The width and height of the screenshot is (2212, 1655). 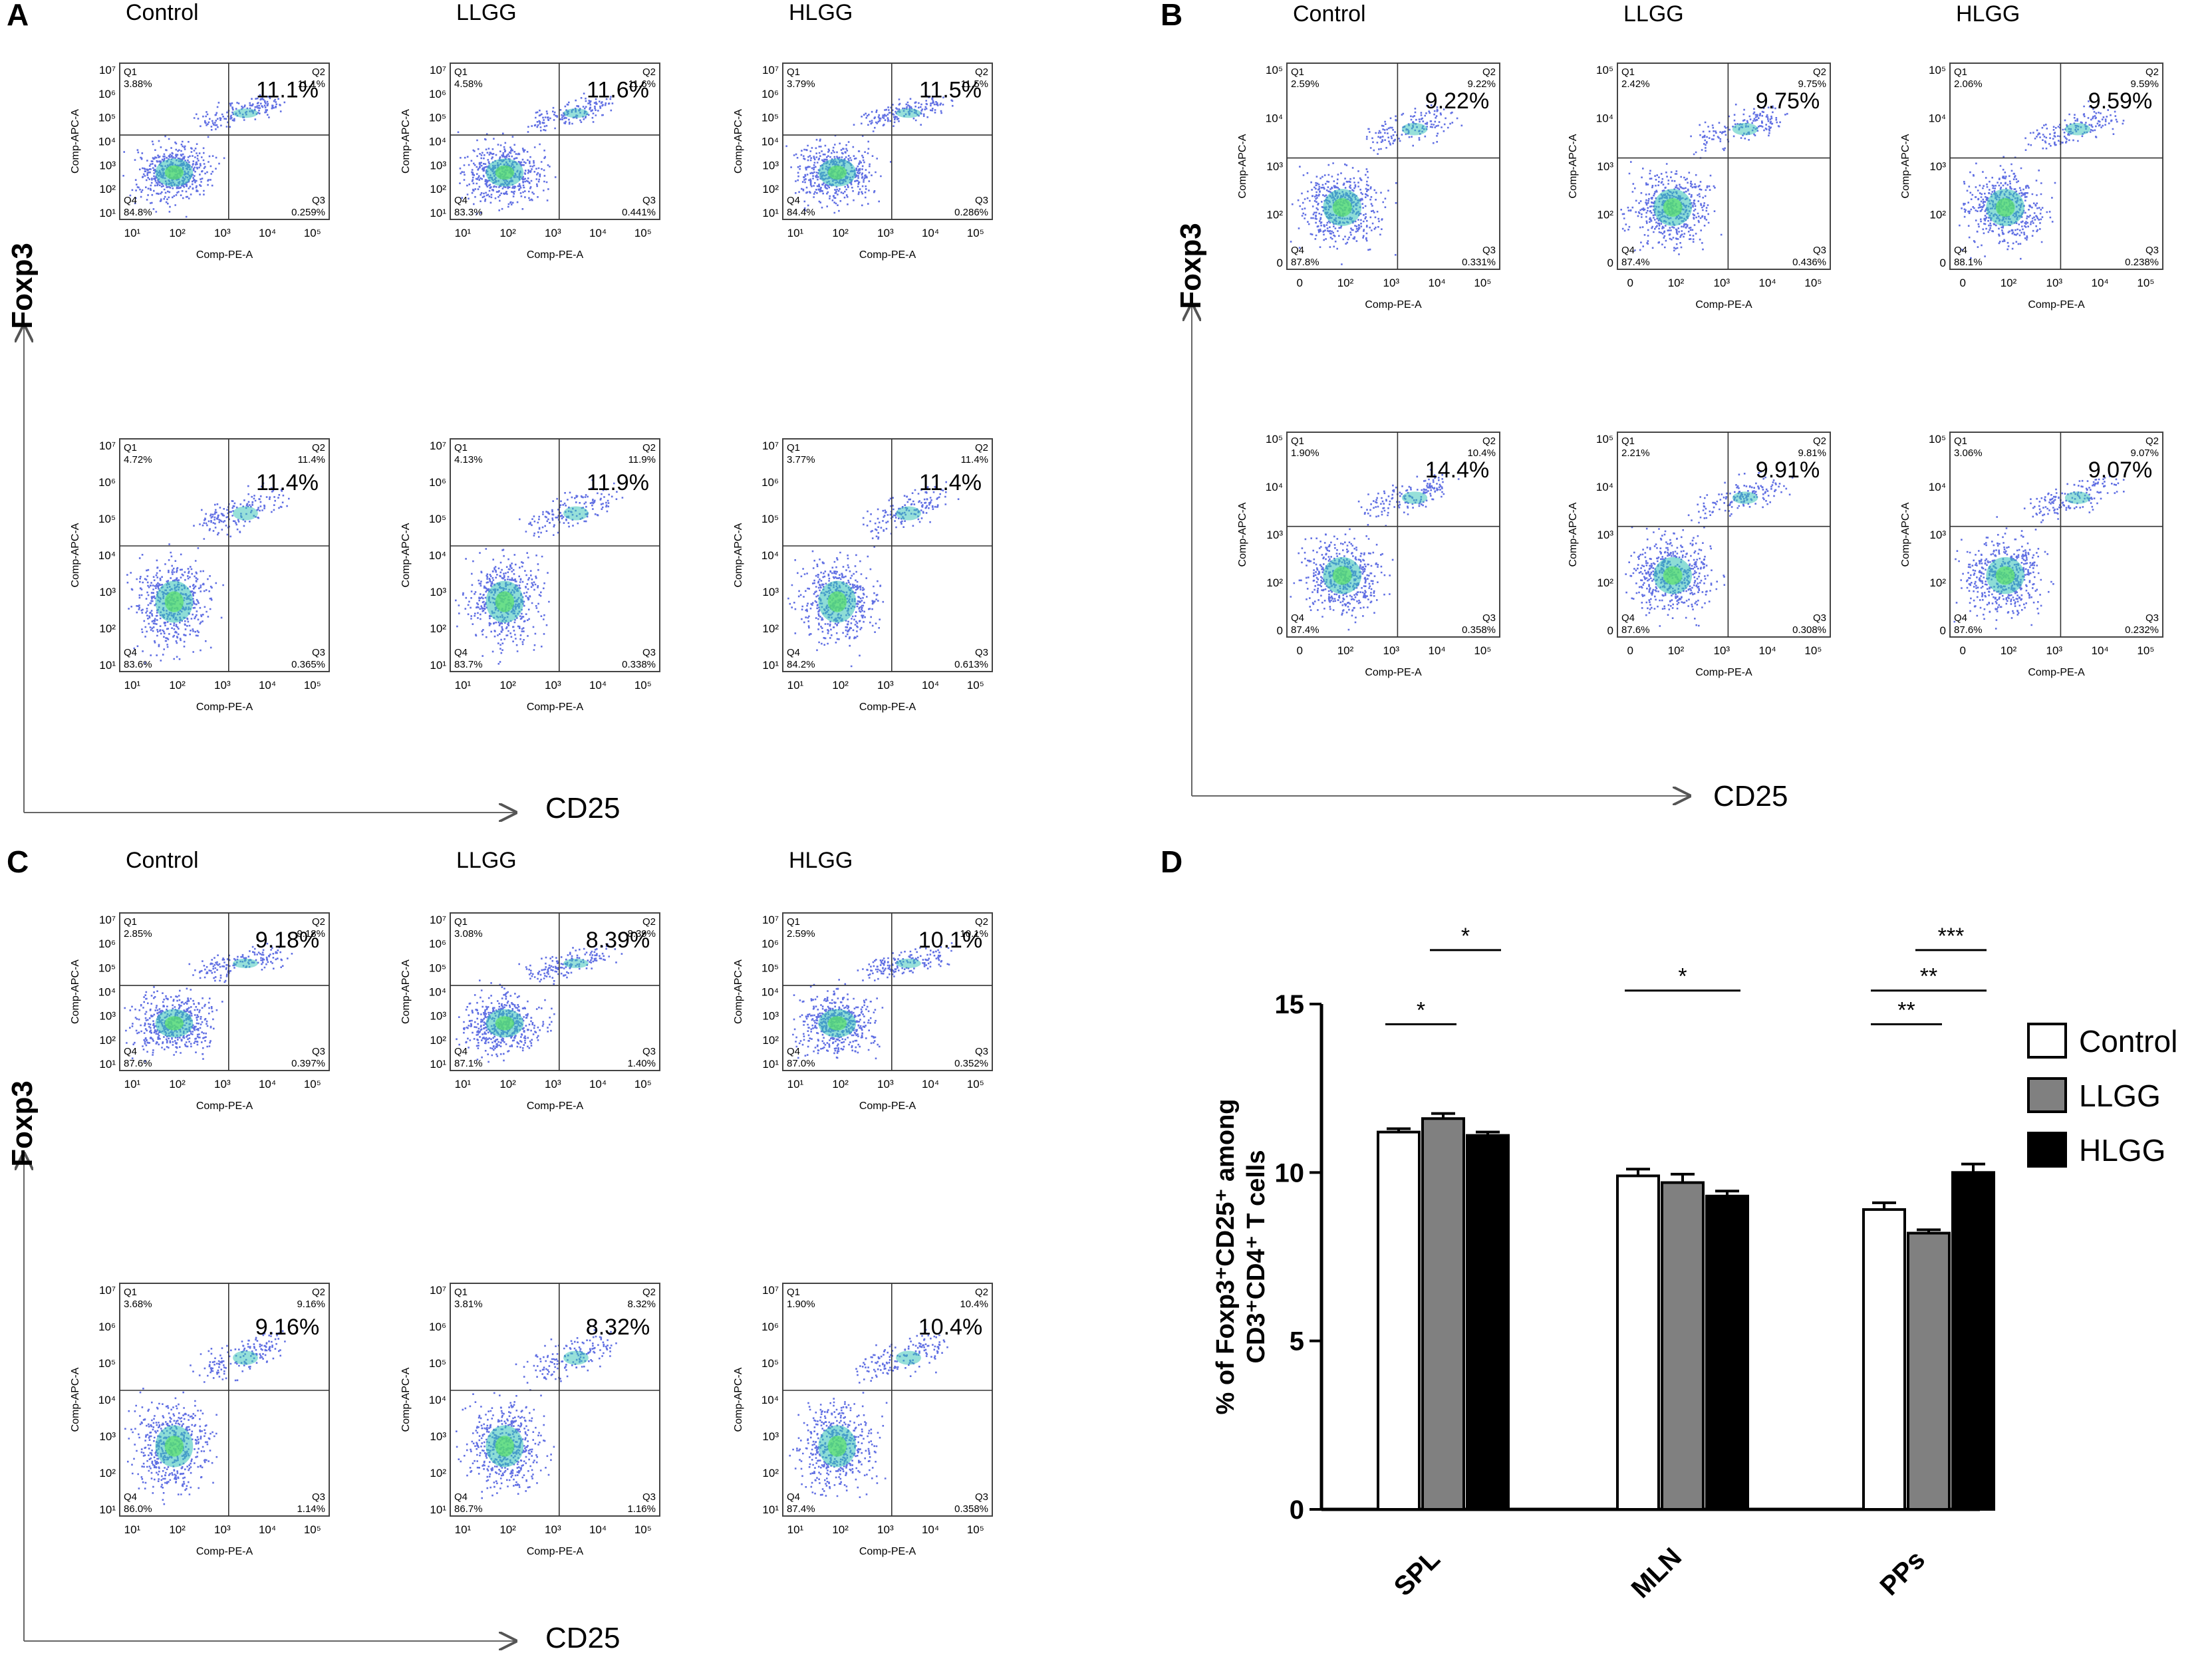 I want to click on bar-llgg-mln, so click(x=1683, y=1346).